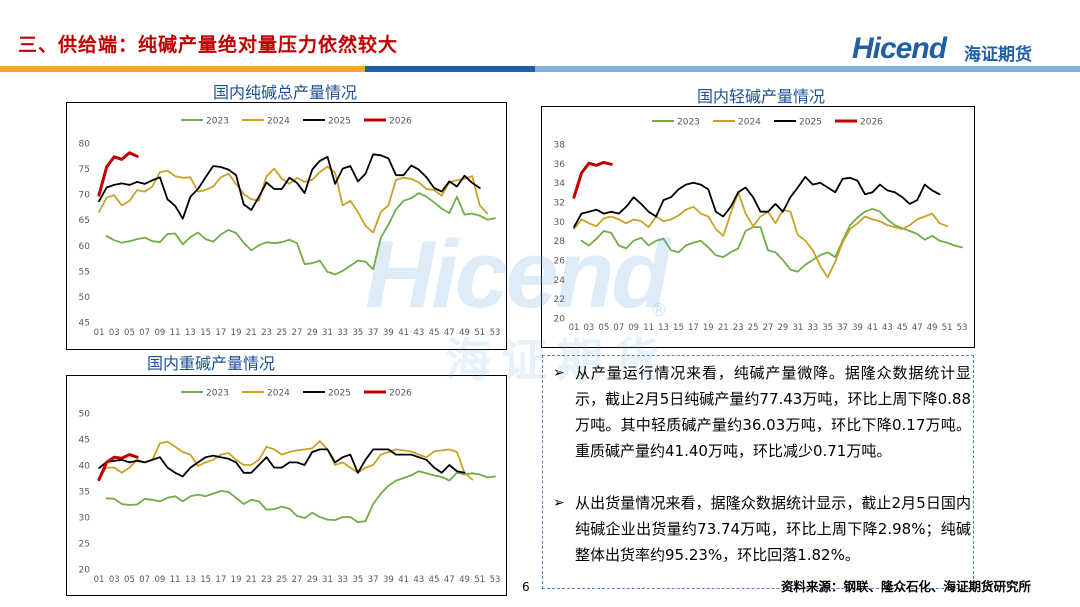 This screenshot has height=607, width=1080. I want to click on chart-title-heavy: 国内重碱产量情况, so click(210, 363).